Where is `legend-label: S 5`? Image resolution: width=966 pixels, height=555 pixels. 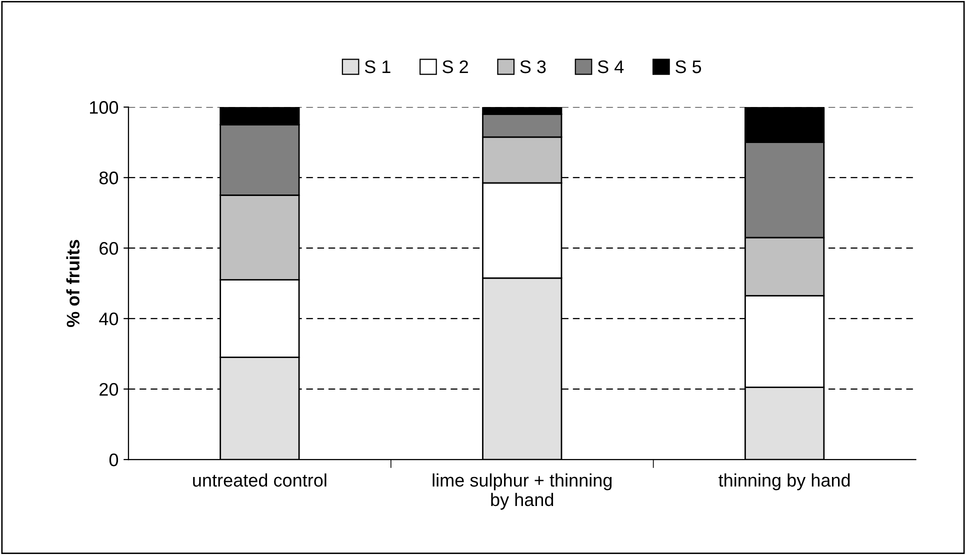 legend-label: S 5 is located at coordinates (689, 67).